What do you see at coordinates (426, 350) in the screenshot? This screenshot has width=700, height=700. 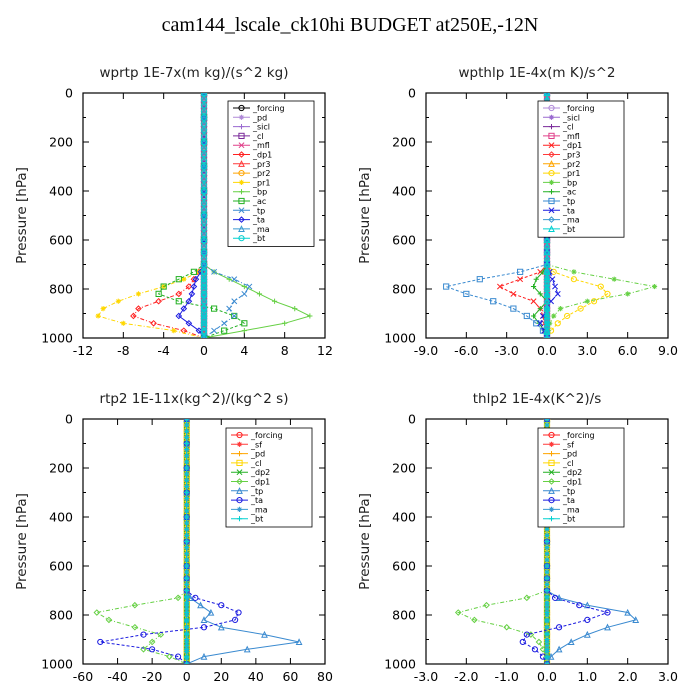 I see `x-tick-label: -9.0` at bounding box center [426, 350].